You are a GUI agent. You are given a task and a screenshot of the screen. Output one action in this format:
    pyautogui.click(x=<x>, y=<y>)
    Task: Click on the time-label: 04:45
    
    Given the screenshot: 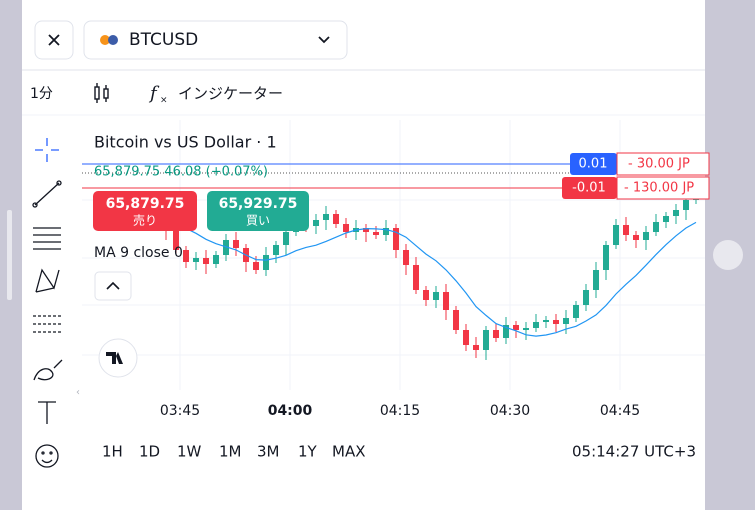 What is the action you would take?
    pyautogui.click(x=620, y=411)
    